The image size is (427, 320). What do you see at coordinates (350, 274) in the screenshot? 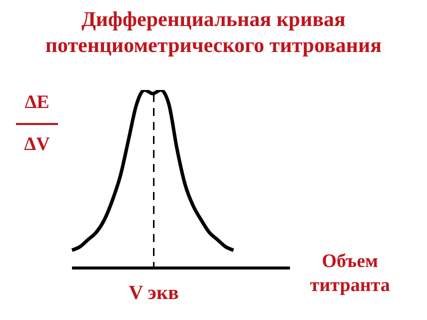
I see `x-axis-title: Объем титранта` at bounding box center [350, 274].